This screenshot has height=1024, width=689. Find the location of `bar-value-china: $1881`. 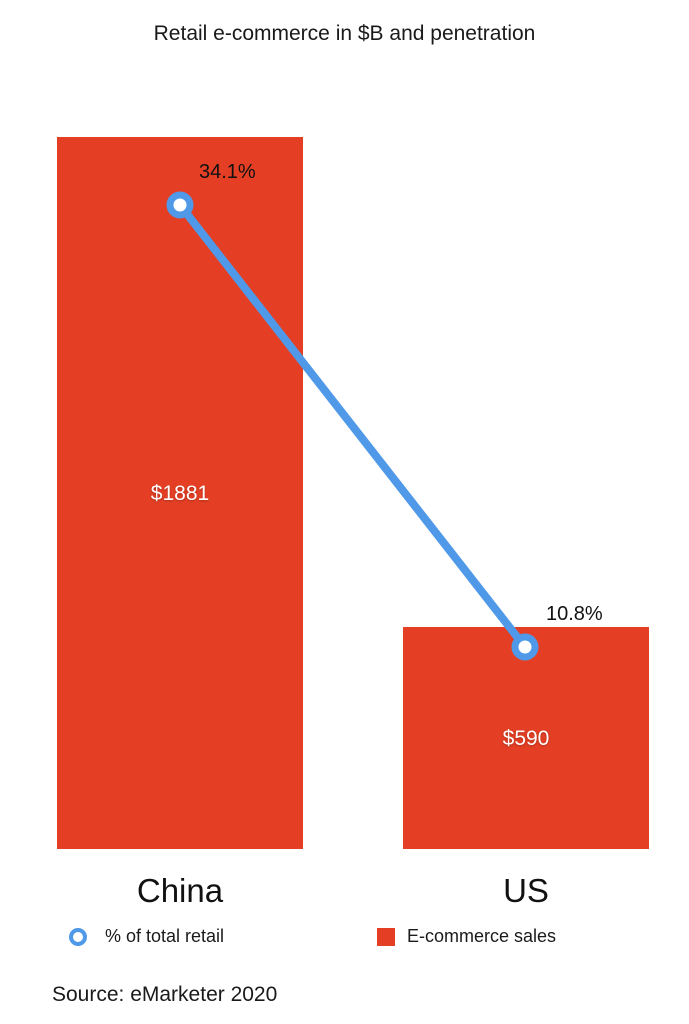

bar-value-china: $1881 is located at coordinates (180, 493).